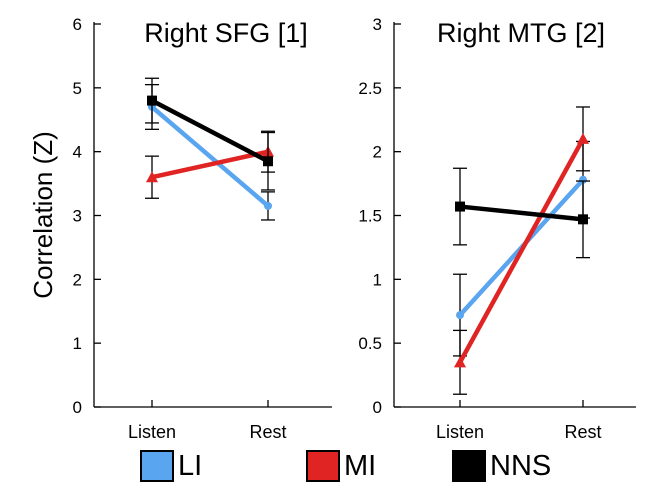  I want to click on panel-1-y-tick-label: 5, so click(77, 88).